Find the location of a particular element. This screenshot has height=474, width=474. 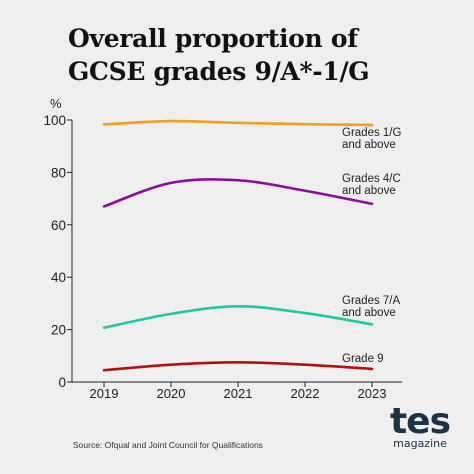

y-tick-label-60: 60 is located at coordinates (58, 225).